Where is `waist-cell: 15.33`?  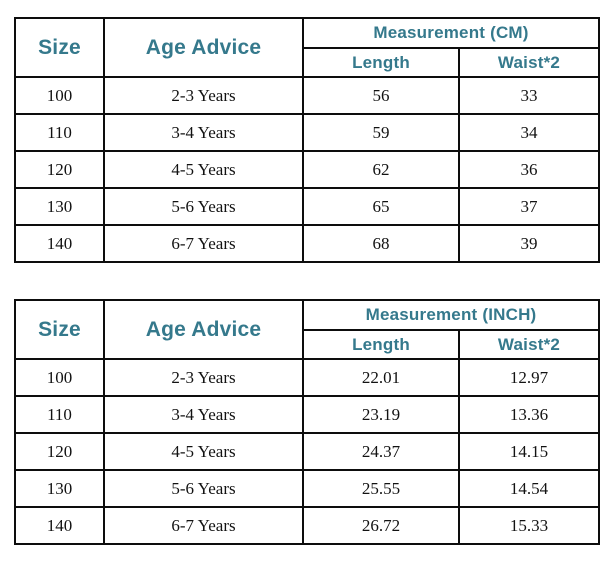
waist-cell: 15.33 is located at coordinates (529, 525).